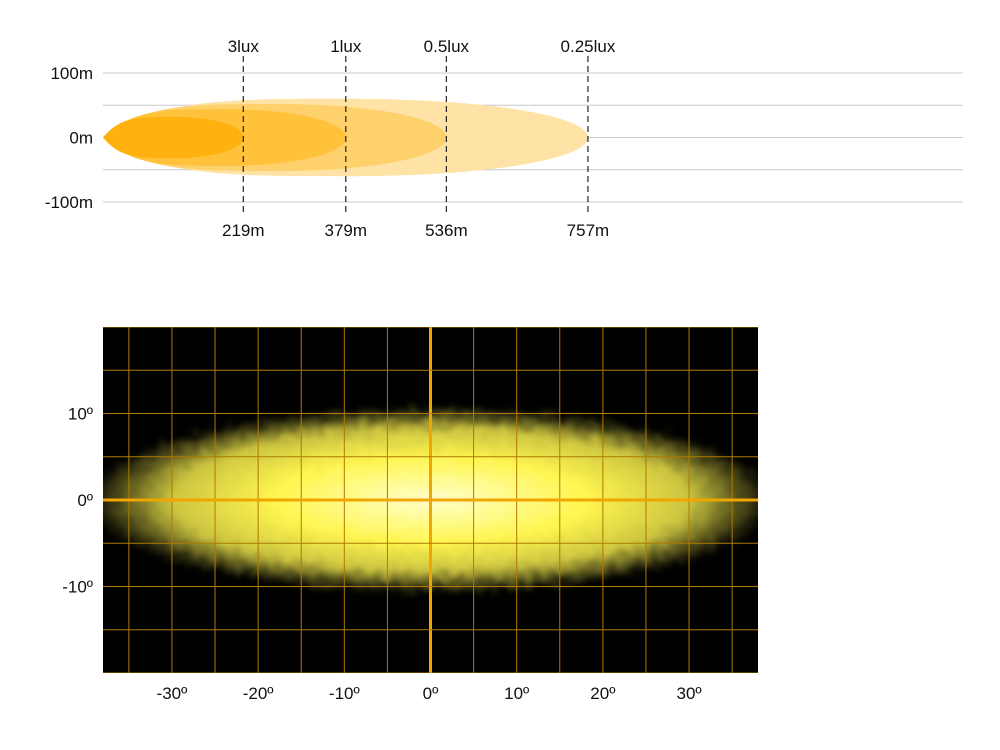  Describe the element at coordinates (516, 693) in the screenshot. I see `heatmap-x-tick-label: 10º` at that location.